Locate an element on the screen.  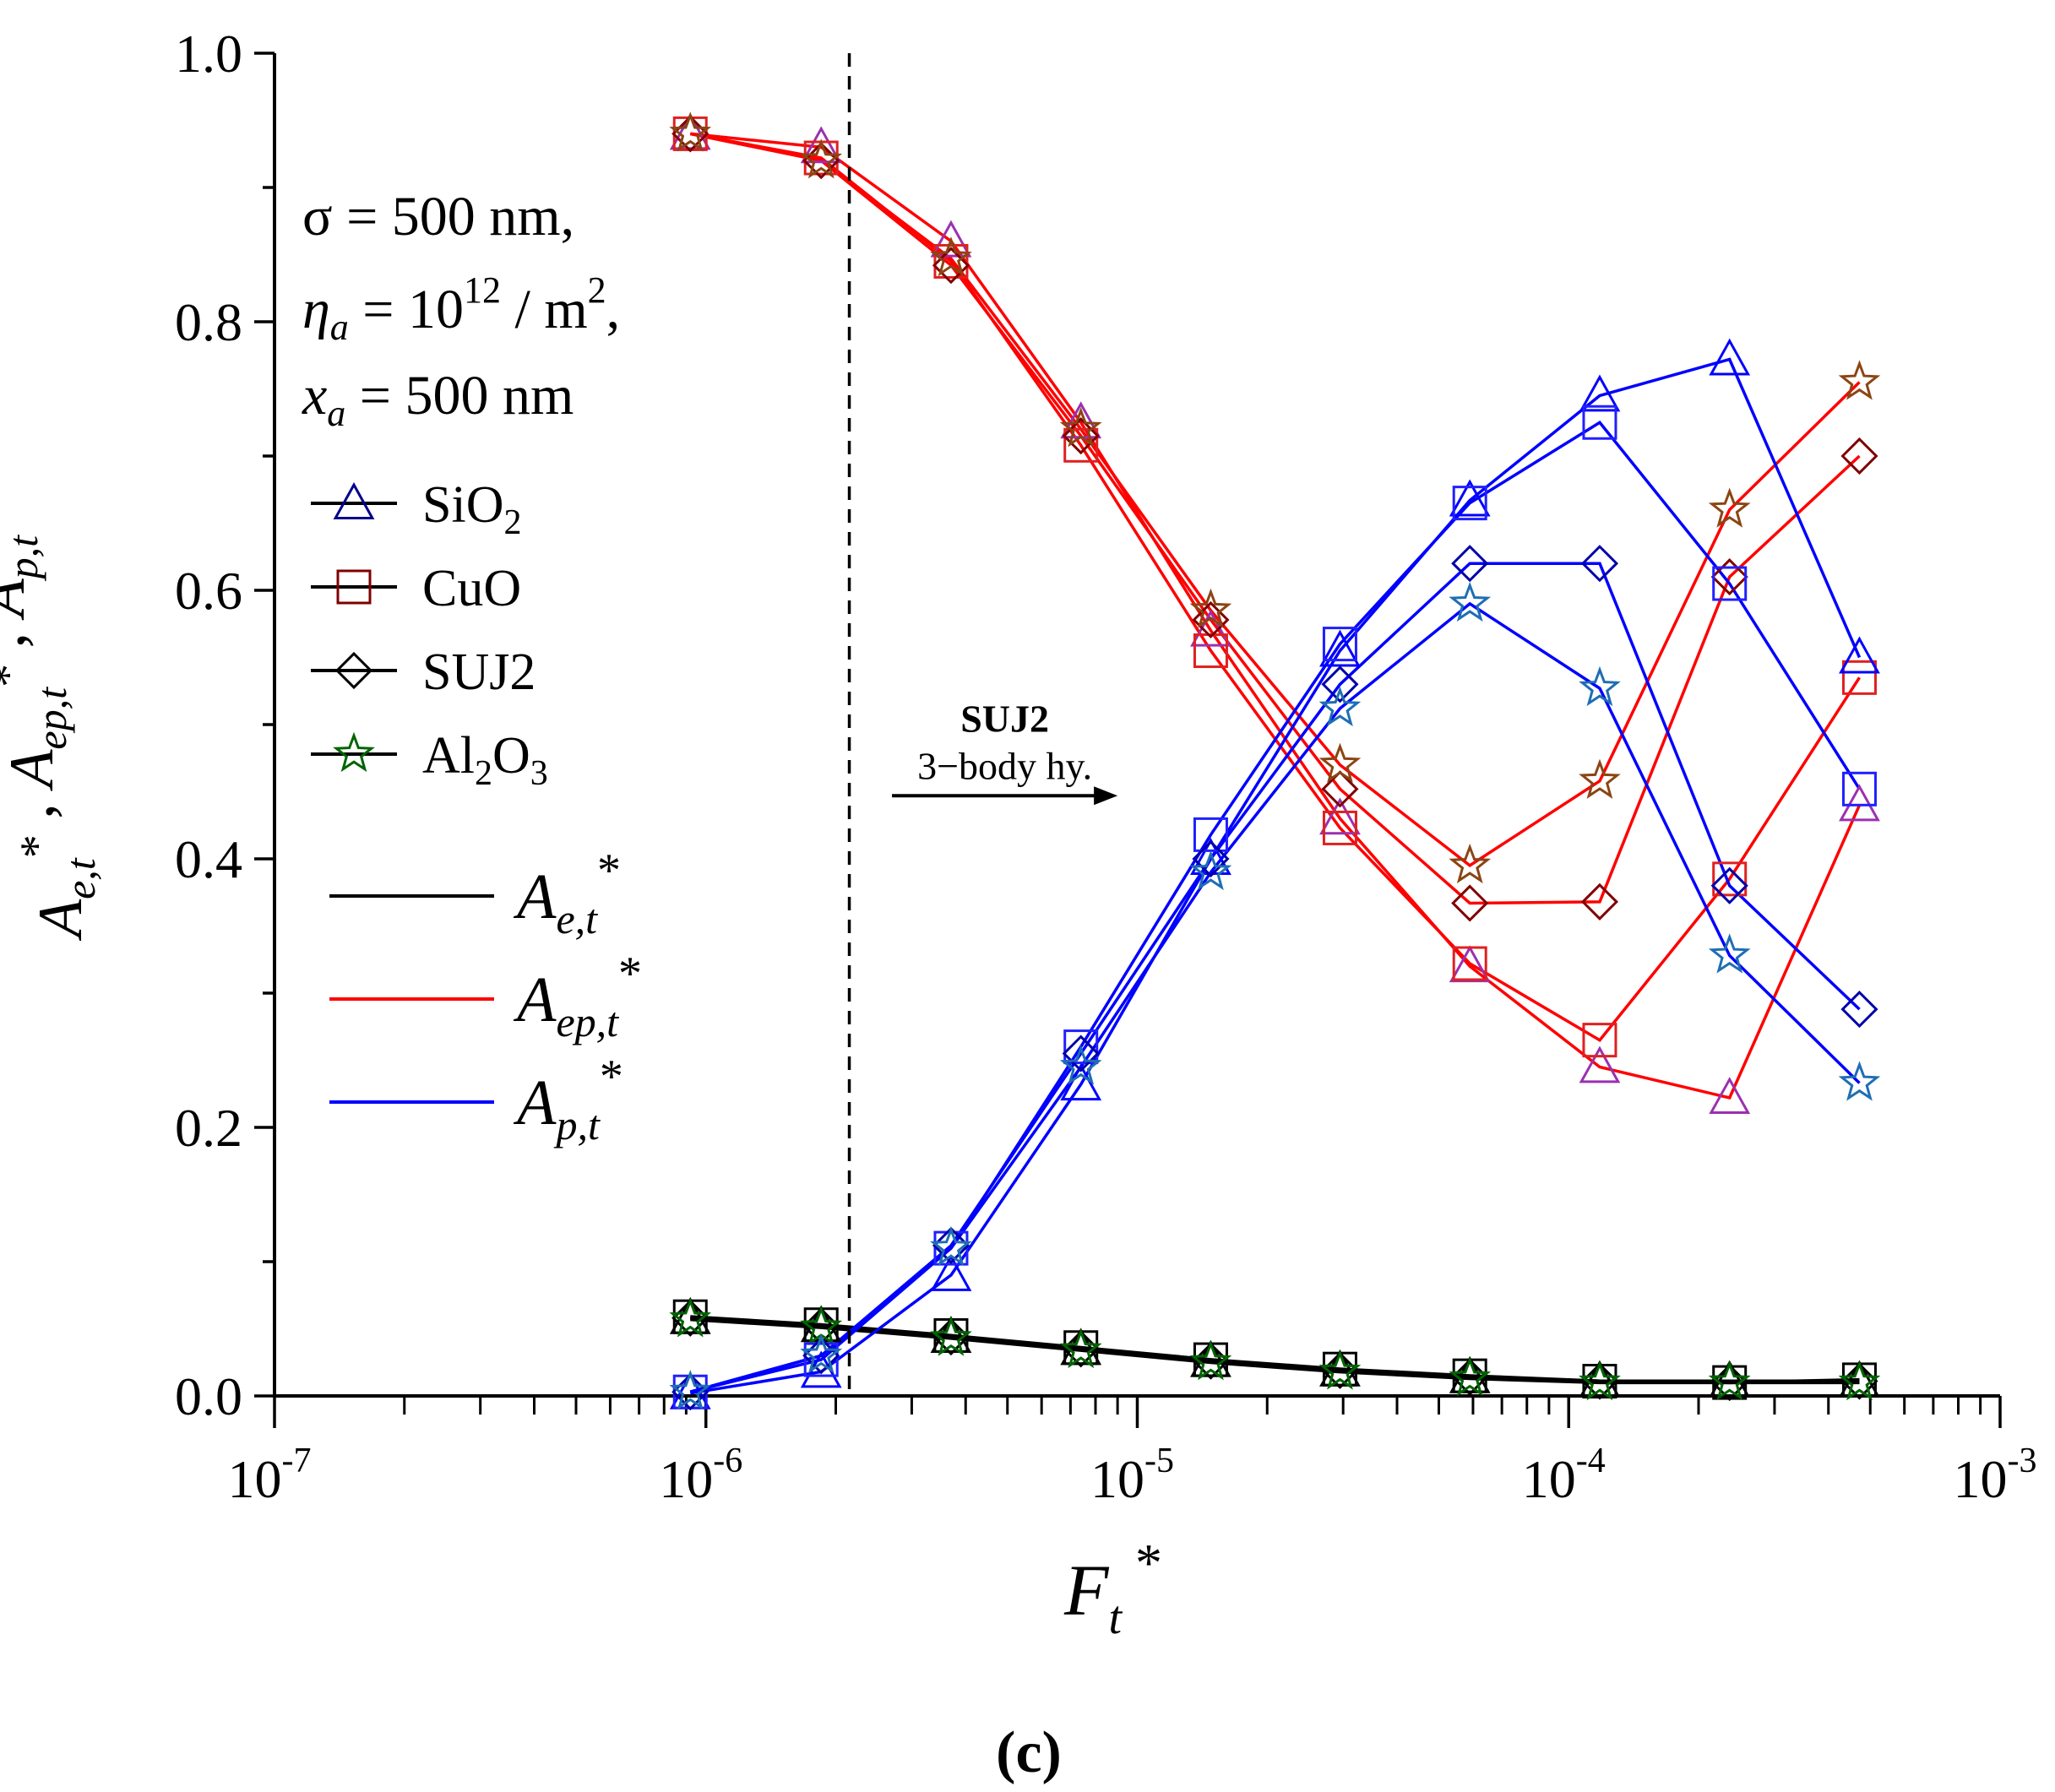
arrow-title: SUJ2 is located at coordinates (1004, 718).